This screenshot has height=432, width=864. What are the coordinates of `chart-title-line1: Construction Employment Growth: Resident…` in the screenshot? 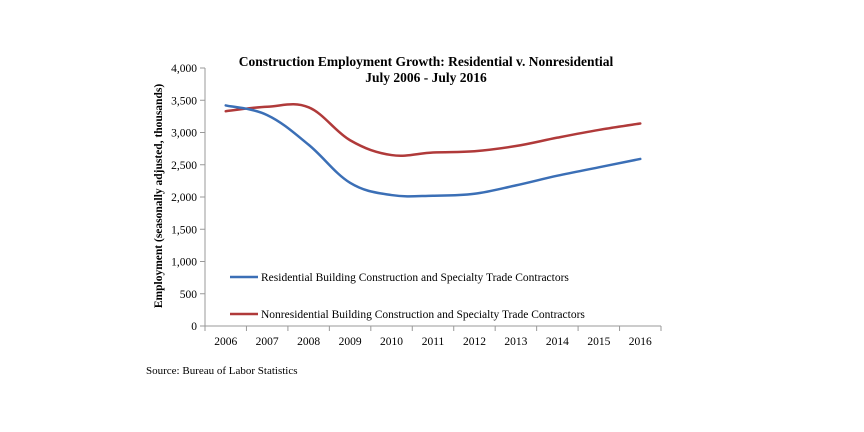 It's located at (426, 61).